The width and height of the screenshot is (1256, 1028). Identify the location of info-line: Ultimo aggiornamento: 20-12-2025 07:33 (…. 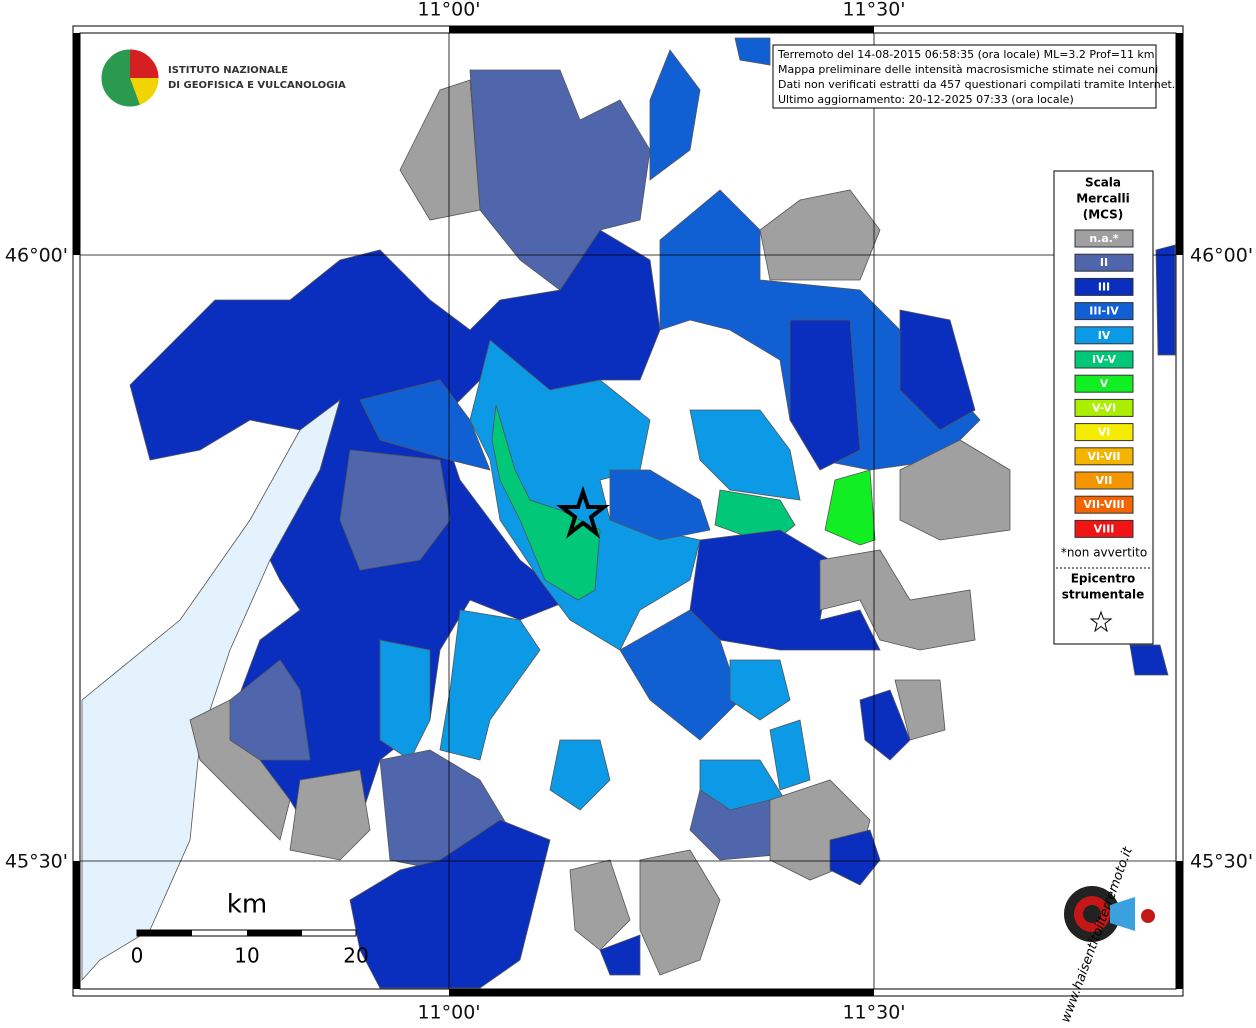
(926, 99).